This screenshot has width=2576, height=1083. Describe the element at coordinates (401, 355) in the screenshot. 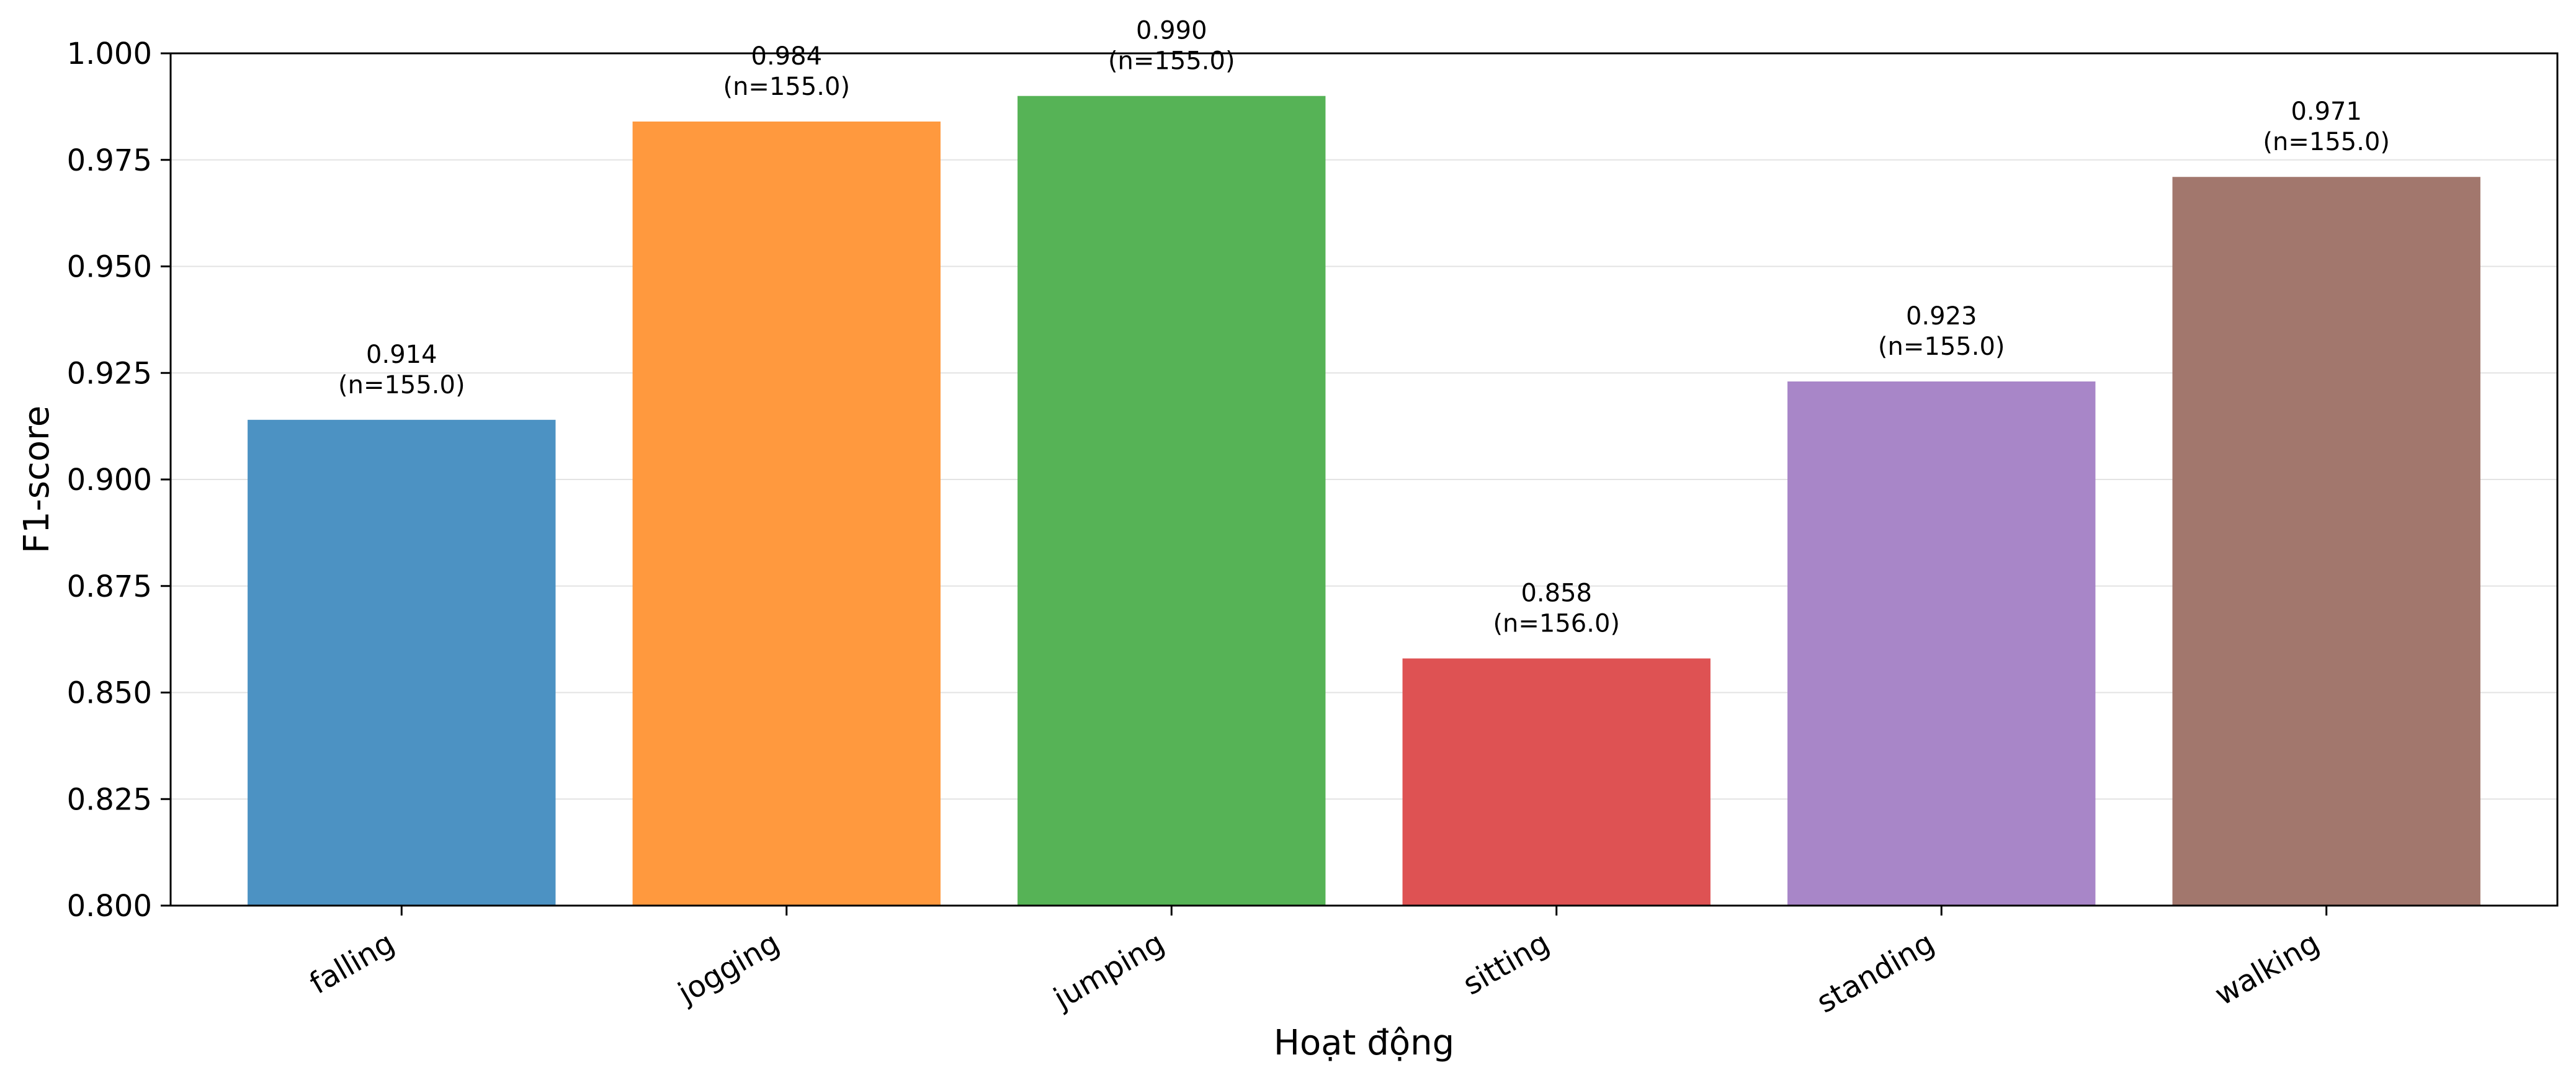

I see `bar-value-label: 0.914` at that location.